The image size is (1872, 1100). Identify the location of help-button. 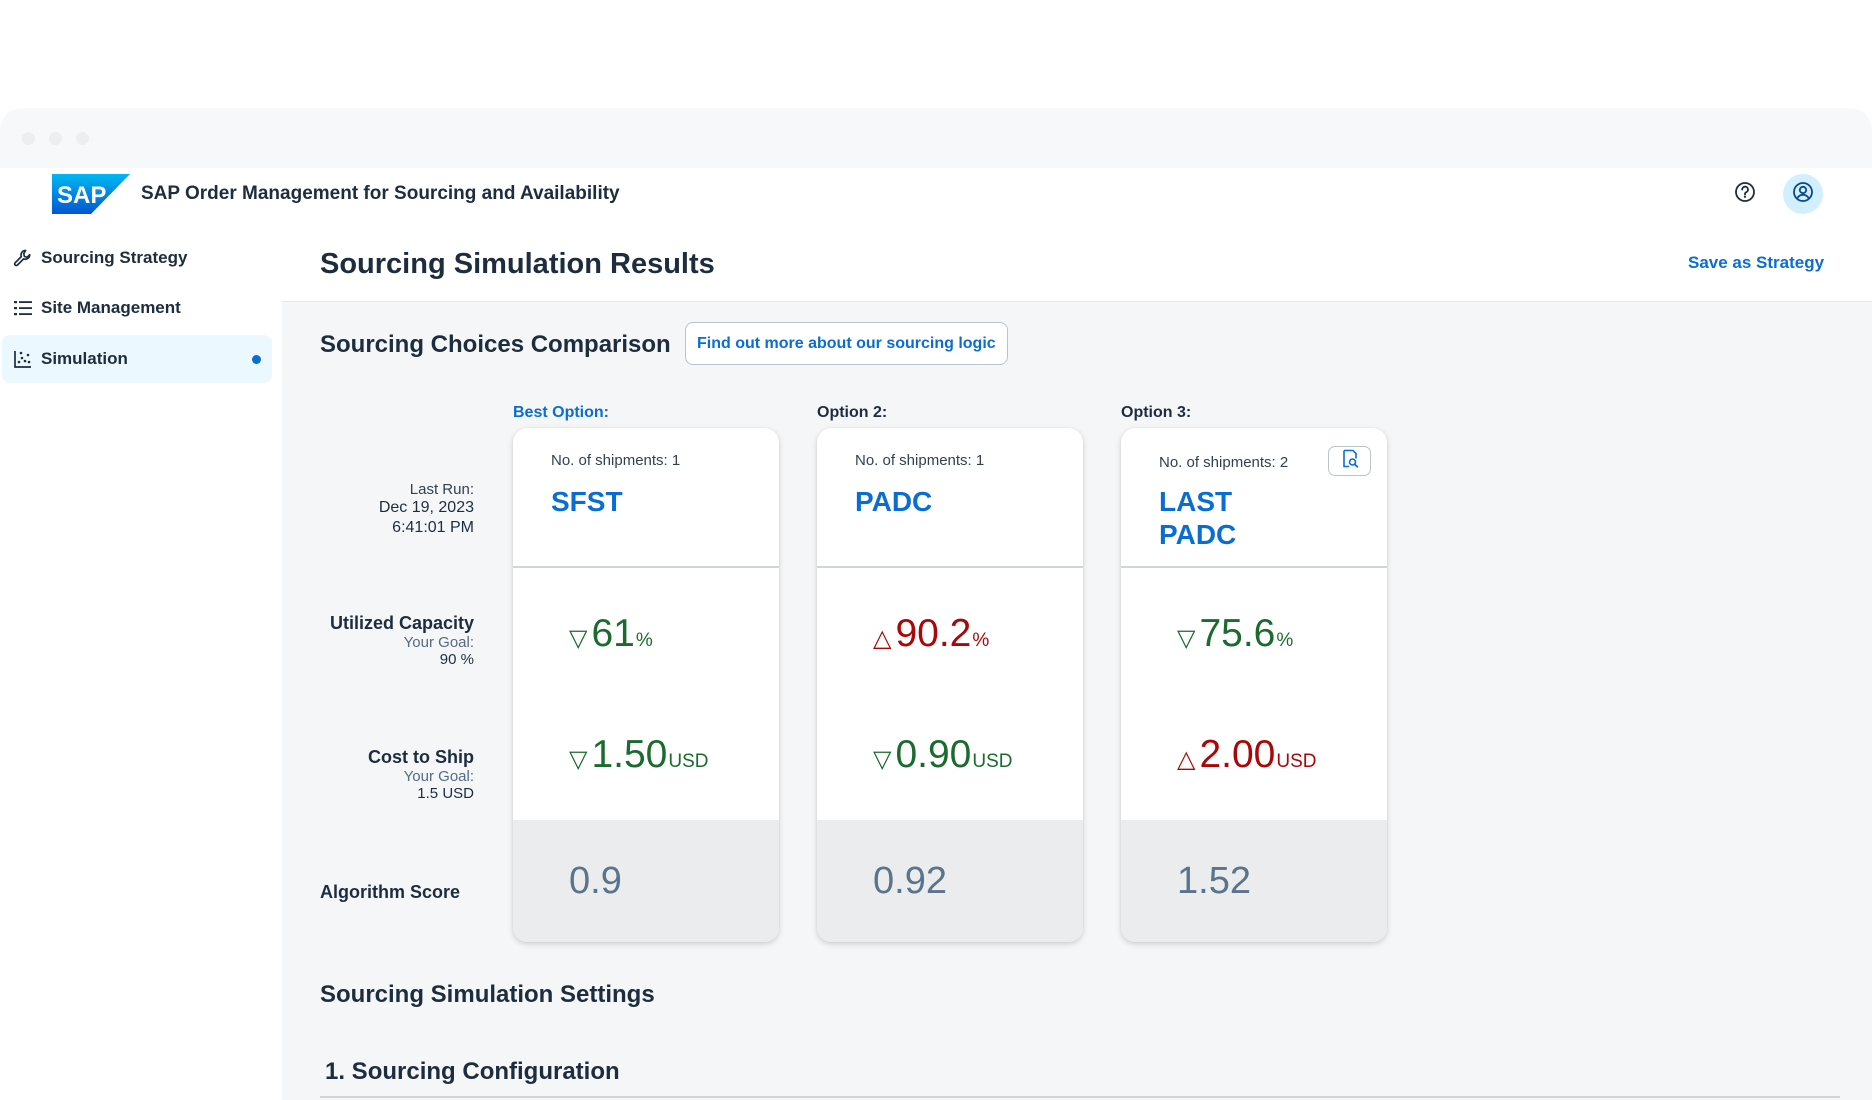
(1745, 194).